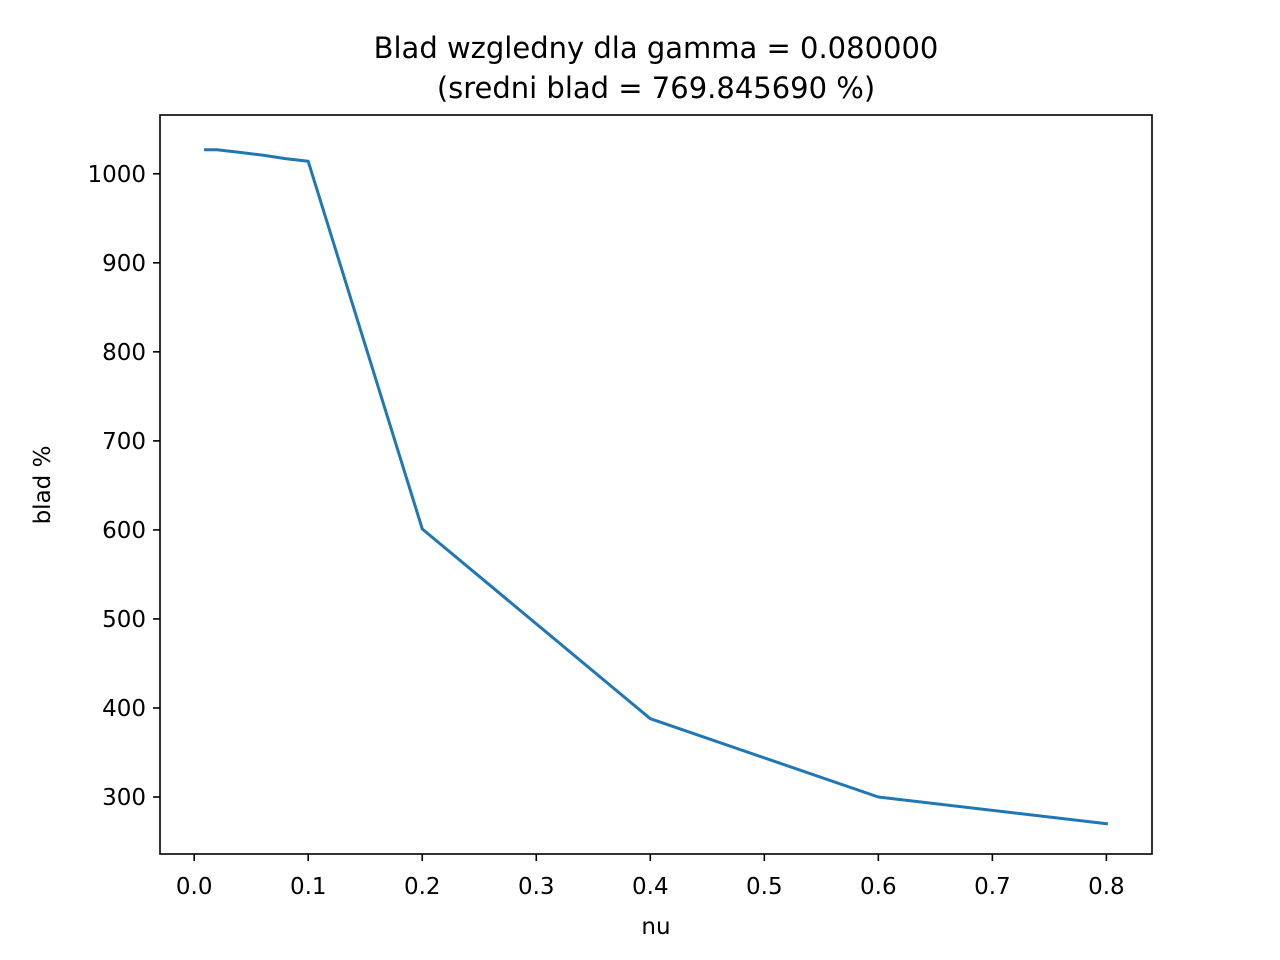  What do you see at coordinates (764, 887) in the screenshot?
I see `x-tick-label: 0.5` at bounding box center [764, 887].